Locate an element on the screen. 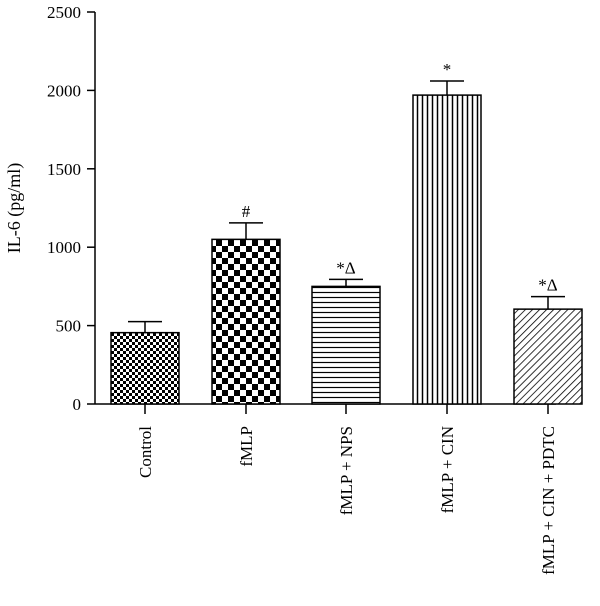 Image resolution: width=600 pixels, height=606 pixels. x-tick-label: fMLP + CIN + PDTC is located at coordinates (548, 500).